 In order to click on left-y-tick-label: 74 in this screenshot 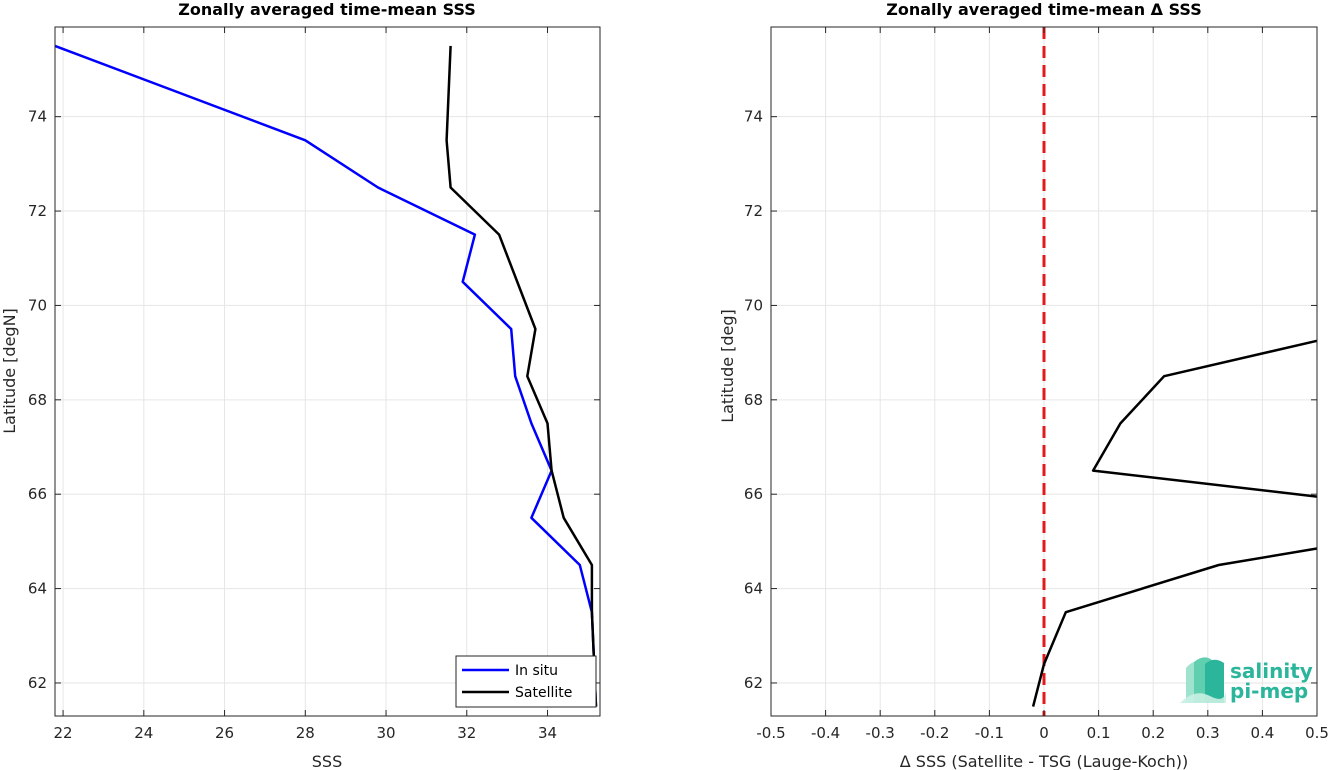, I will do `click(37, 117)`.